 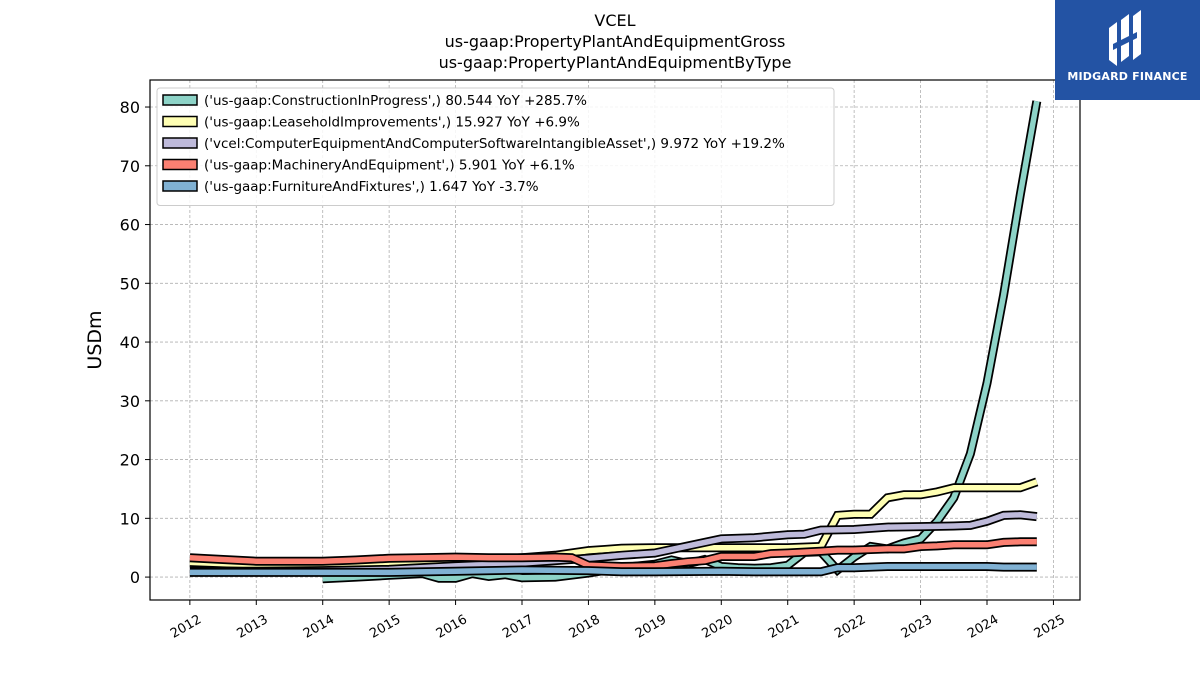 What do you see at coordinates (983, 627) in the screenshot?
I see `x-tick-label: 2024` at bounding box center [983, 627].